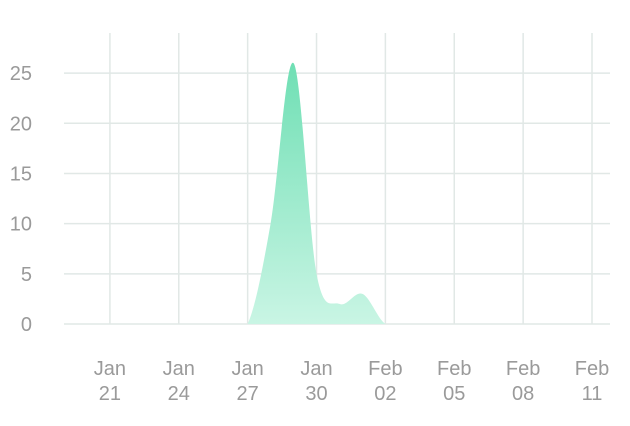 The height and width of the screenshot is (426, 630). What do you see at coordinates (454, 394) in the screenshot?
I see `x-tick-label-day: 05` at bounding box center [454, 394].